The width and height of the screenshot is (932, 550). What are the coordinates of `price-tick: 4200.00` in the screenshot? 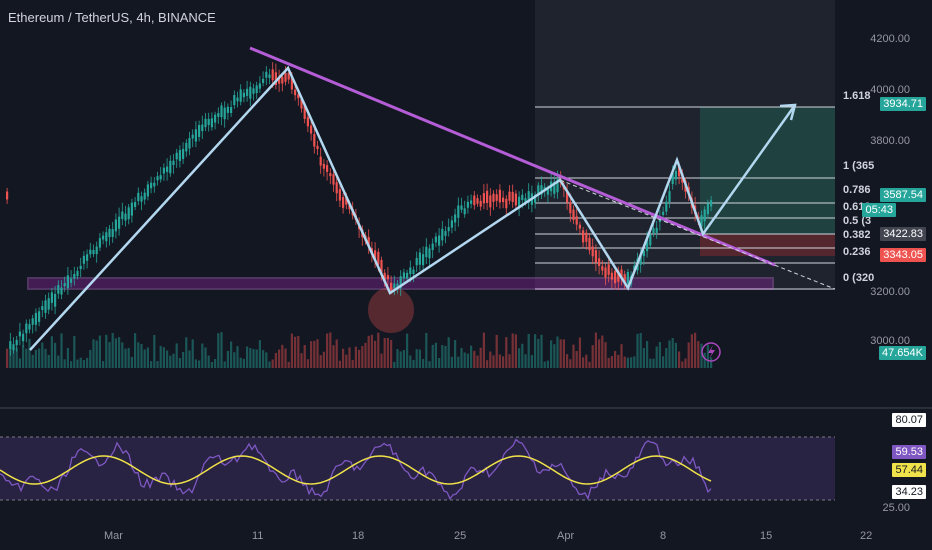 It's located at (890, 39).